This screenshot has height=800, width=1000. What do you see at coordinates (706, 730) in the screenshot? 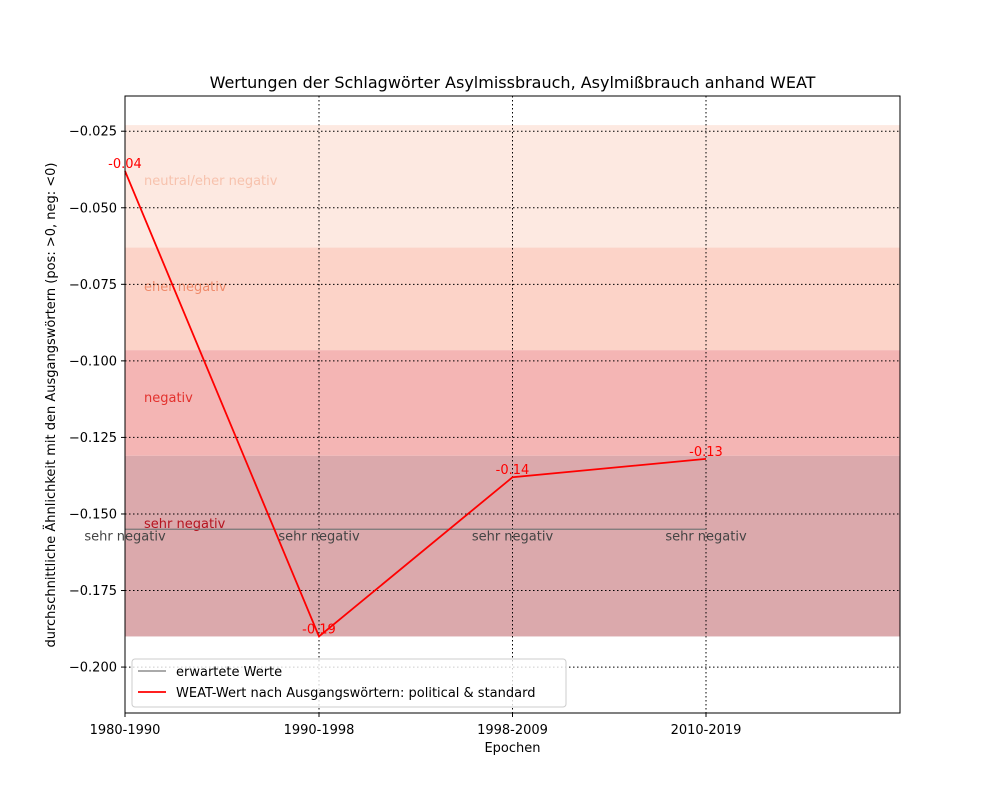
I see `x-tick-label-3: 2010-2019` at bounding box center [706, 730].